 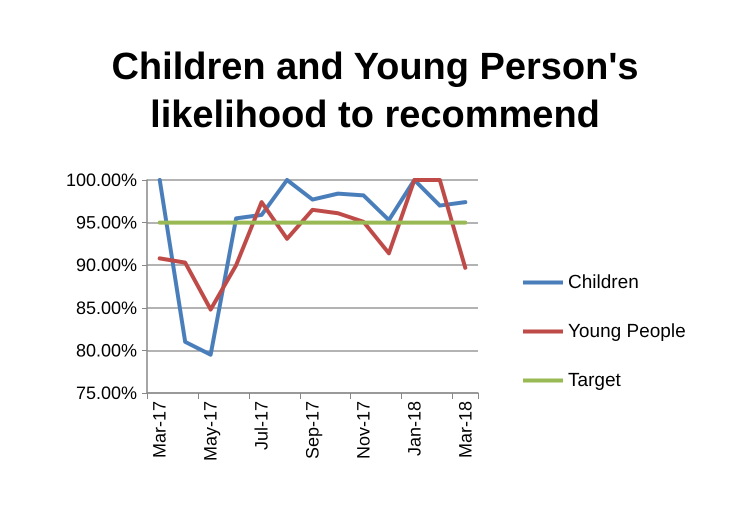 What do you see at coordinates (101, 180) in the screenshot?
I see `y-tick-label: 100.00%` at bounding box center [101, 180].